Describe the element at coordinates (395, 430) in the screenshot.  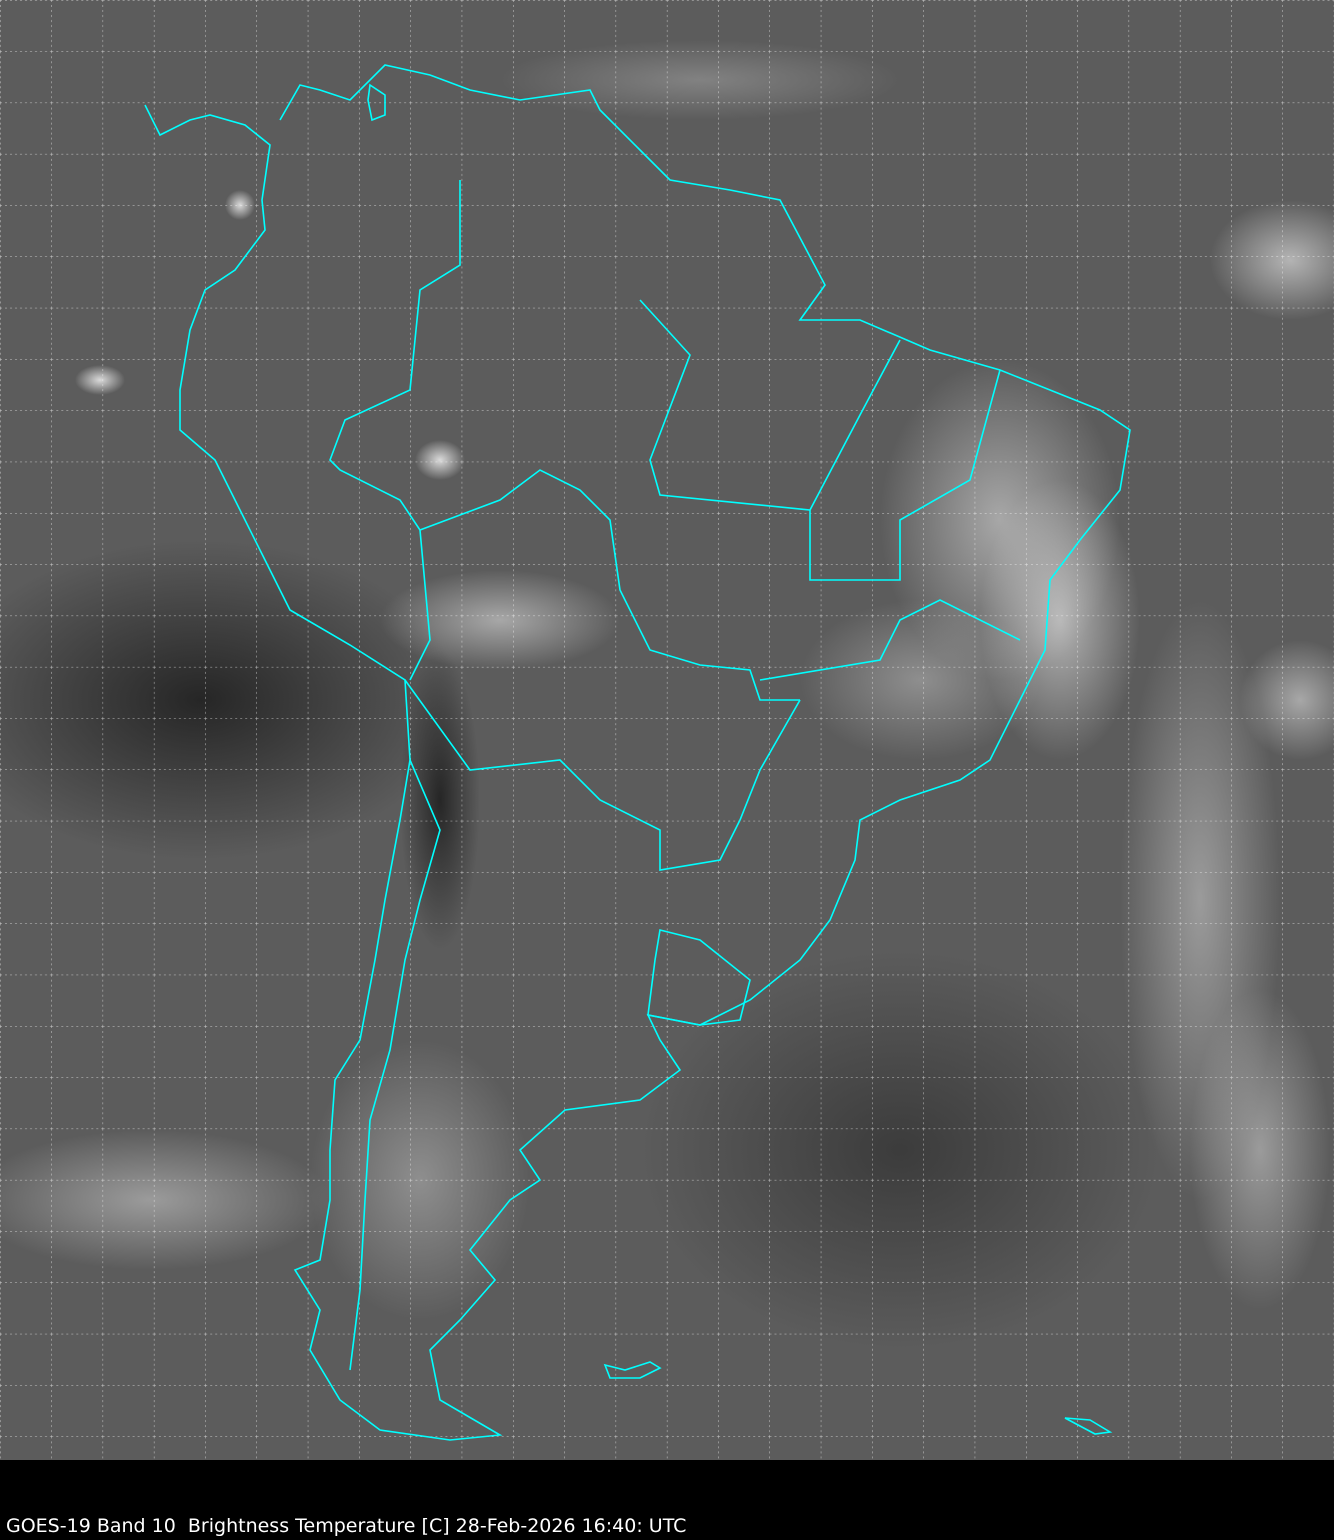
I see `border-andes` at that location.